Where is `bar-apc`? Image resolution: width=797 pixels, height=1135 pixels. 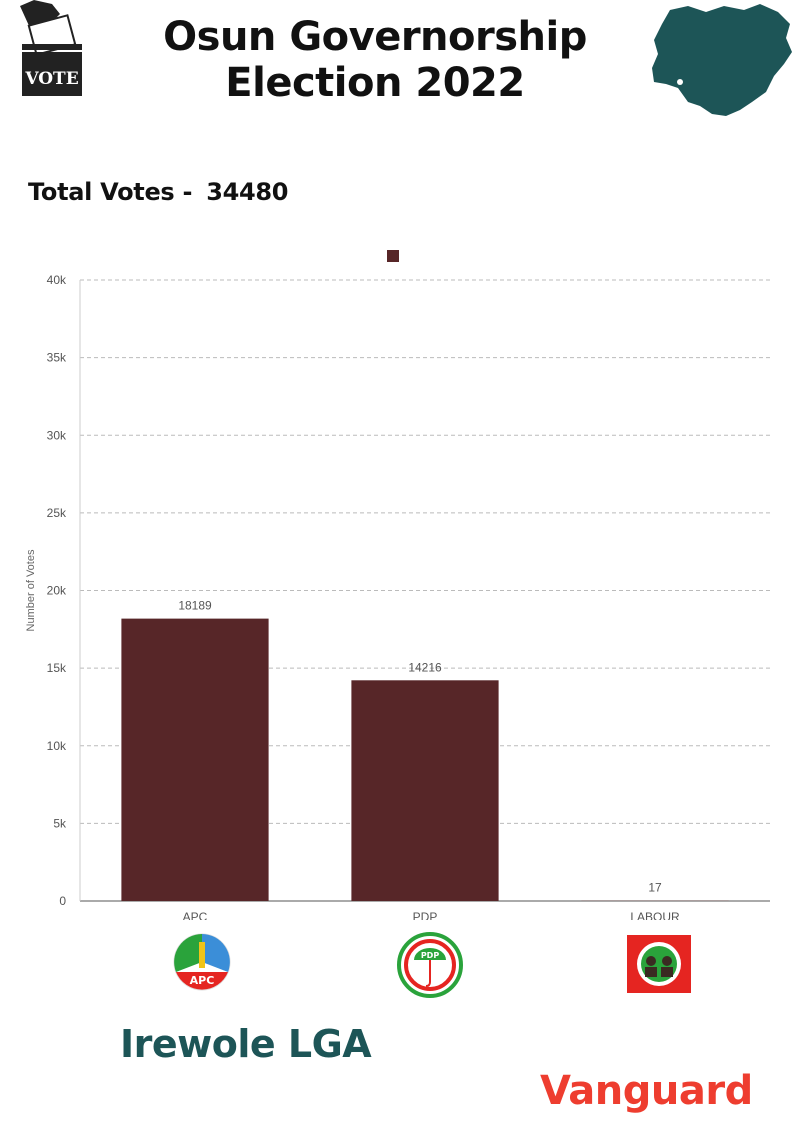
bar-apc is located at coordinates (195, 759).